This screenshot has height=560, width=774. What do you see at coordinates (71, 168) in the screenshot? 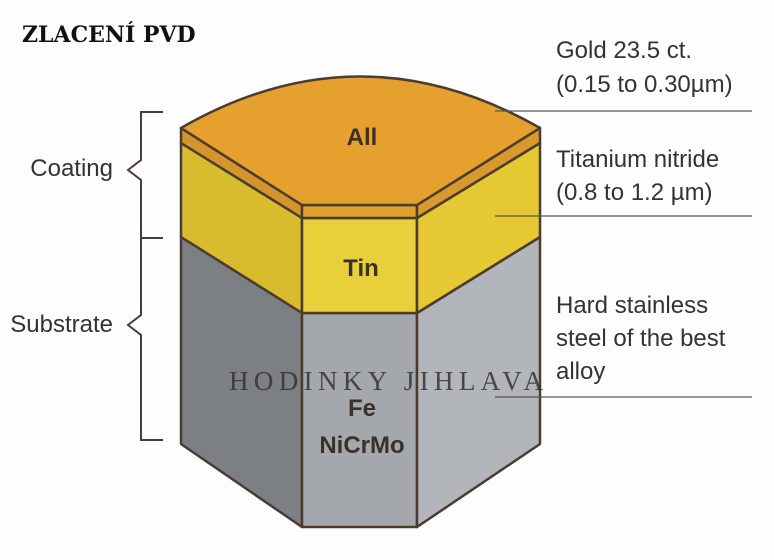
I see `coating-label: Coating` at bounding box center [71, 168].